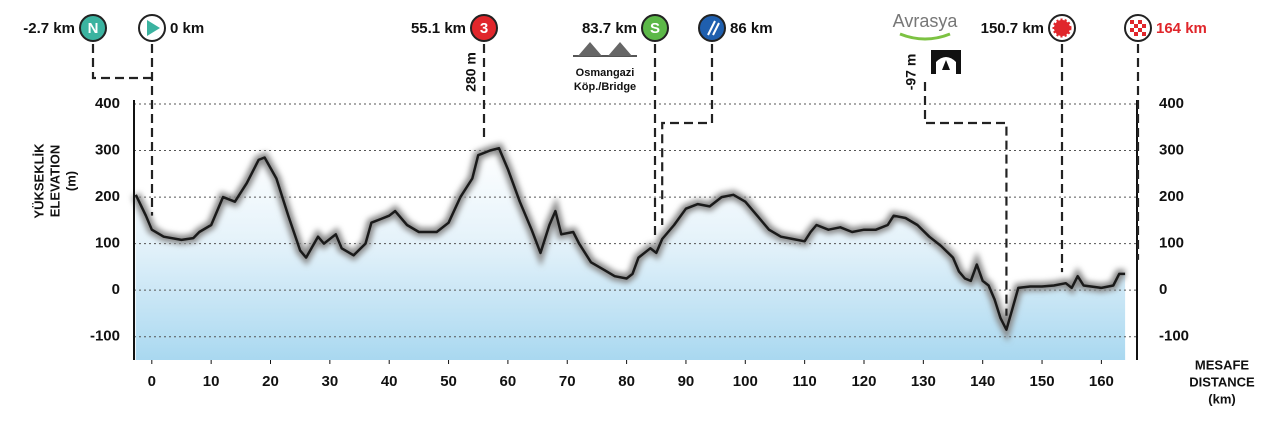 This screenshot has height=423, width=1273. What do you see at coordinates (38, 181) in the screenshot?
I see `y-axis-label: YÜKSEKLİK` at bounding box center [38, 181].